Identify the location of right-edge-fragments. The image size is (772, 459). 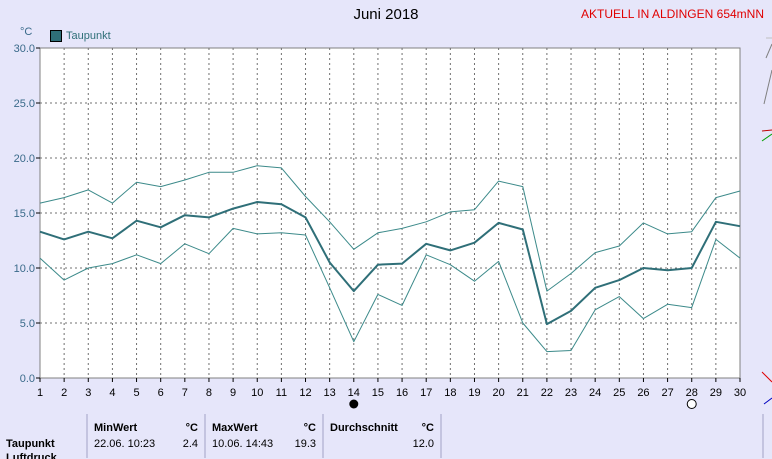
(766, 221).